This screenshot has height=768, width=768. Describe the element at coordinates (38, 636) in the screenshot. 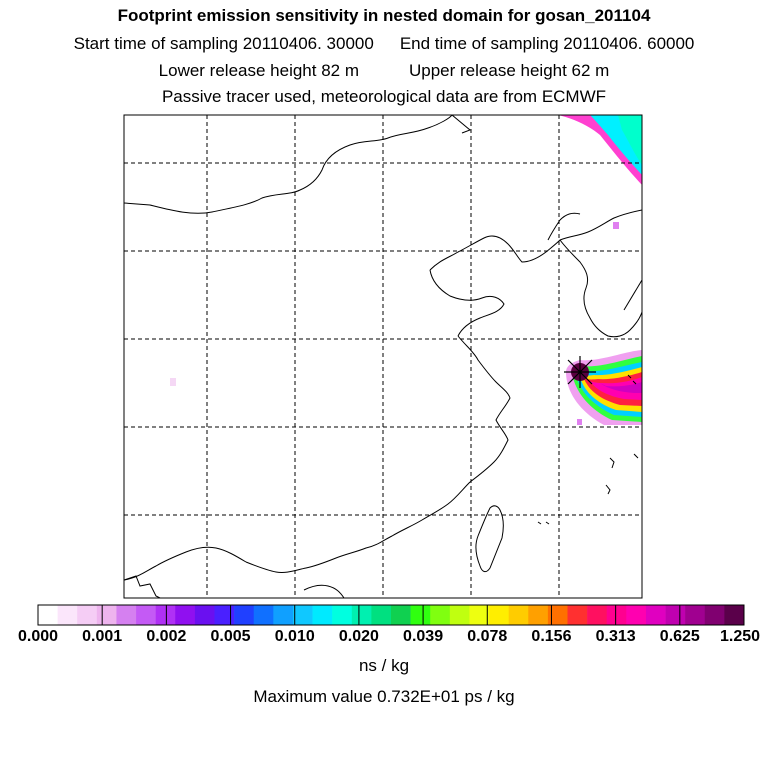

I see `colorbar-tick-label: 0.000` at that location.